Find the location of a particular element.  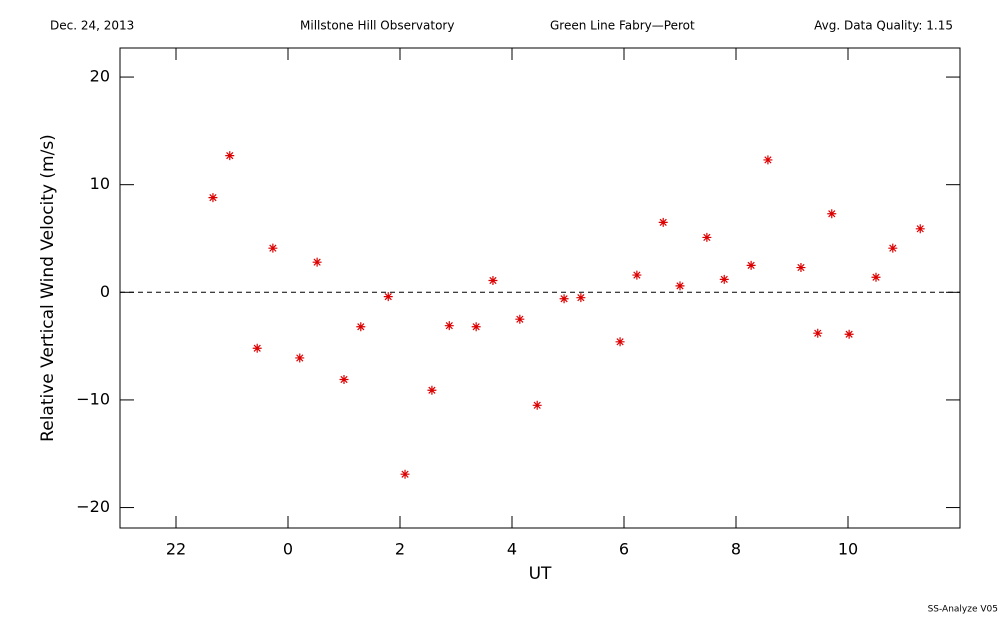

y-tick-label: 0 is located at coordinates (105, 291).